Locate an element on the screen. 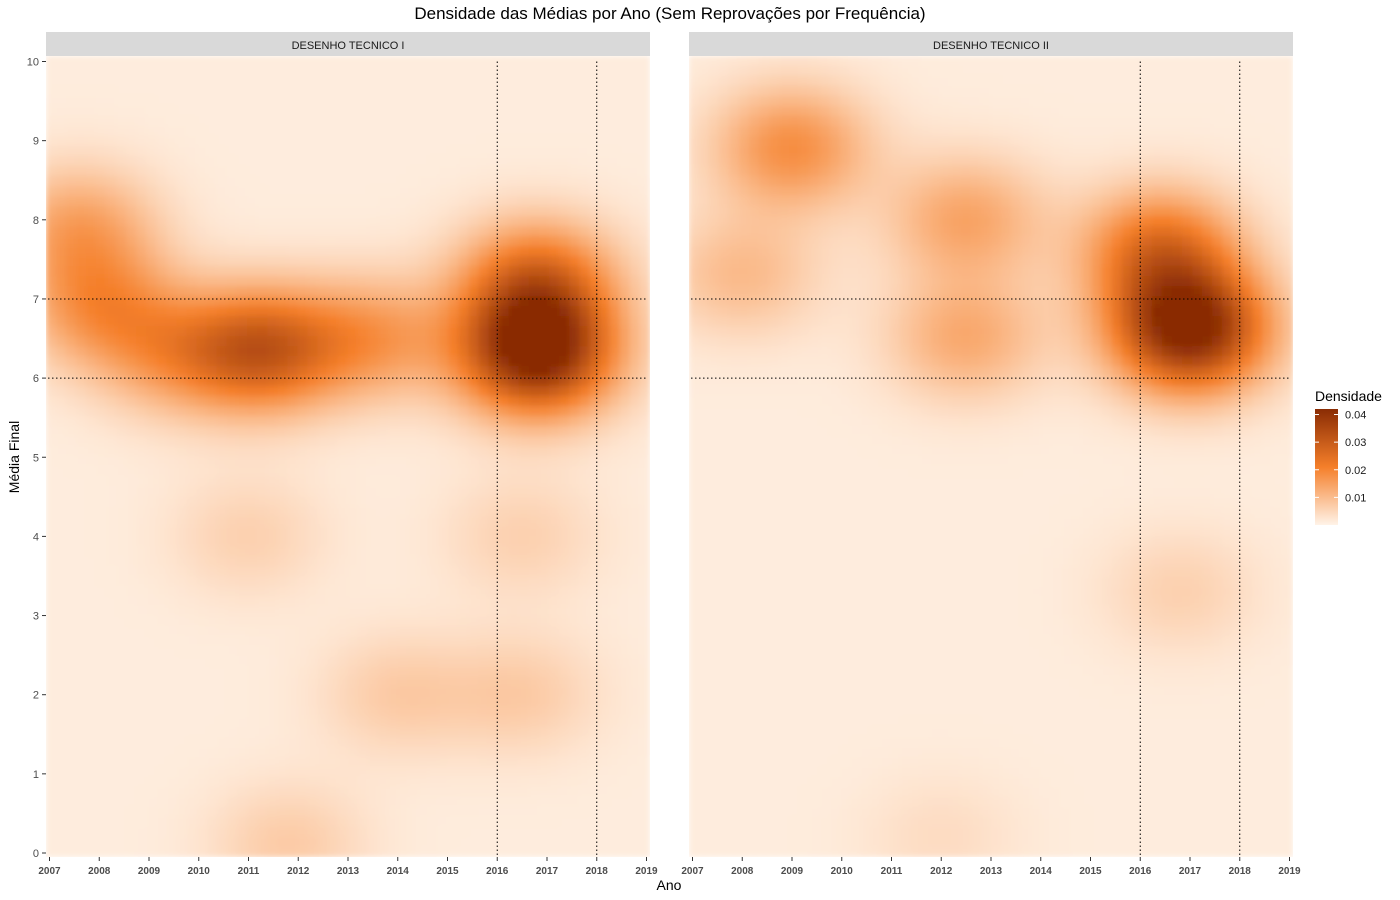 This screenshot has width=1400, height=900. x-axis-title: Ano is located at coordinates (669, 885).